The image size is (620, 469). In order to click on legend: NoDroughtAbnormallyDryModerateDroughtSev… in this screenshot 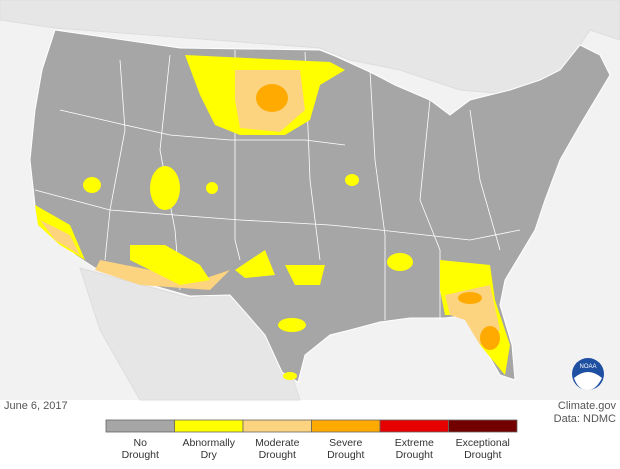, I will do `click(311, 440)`.